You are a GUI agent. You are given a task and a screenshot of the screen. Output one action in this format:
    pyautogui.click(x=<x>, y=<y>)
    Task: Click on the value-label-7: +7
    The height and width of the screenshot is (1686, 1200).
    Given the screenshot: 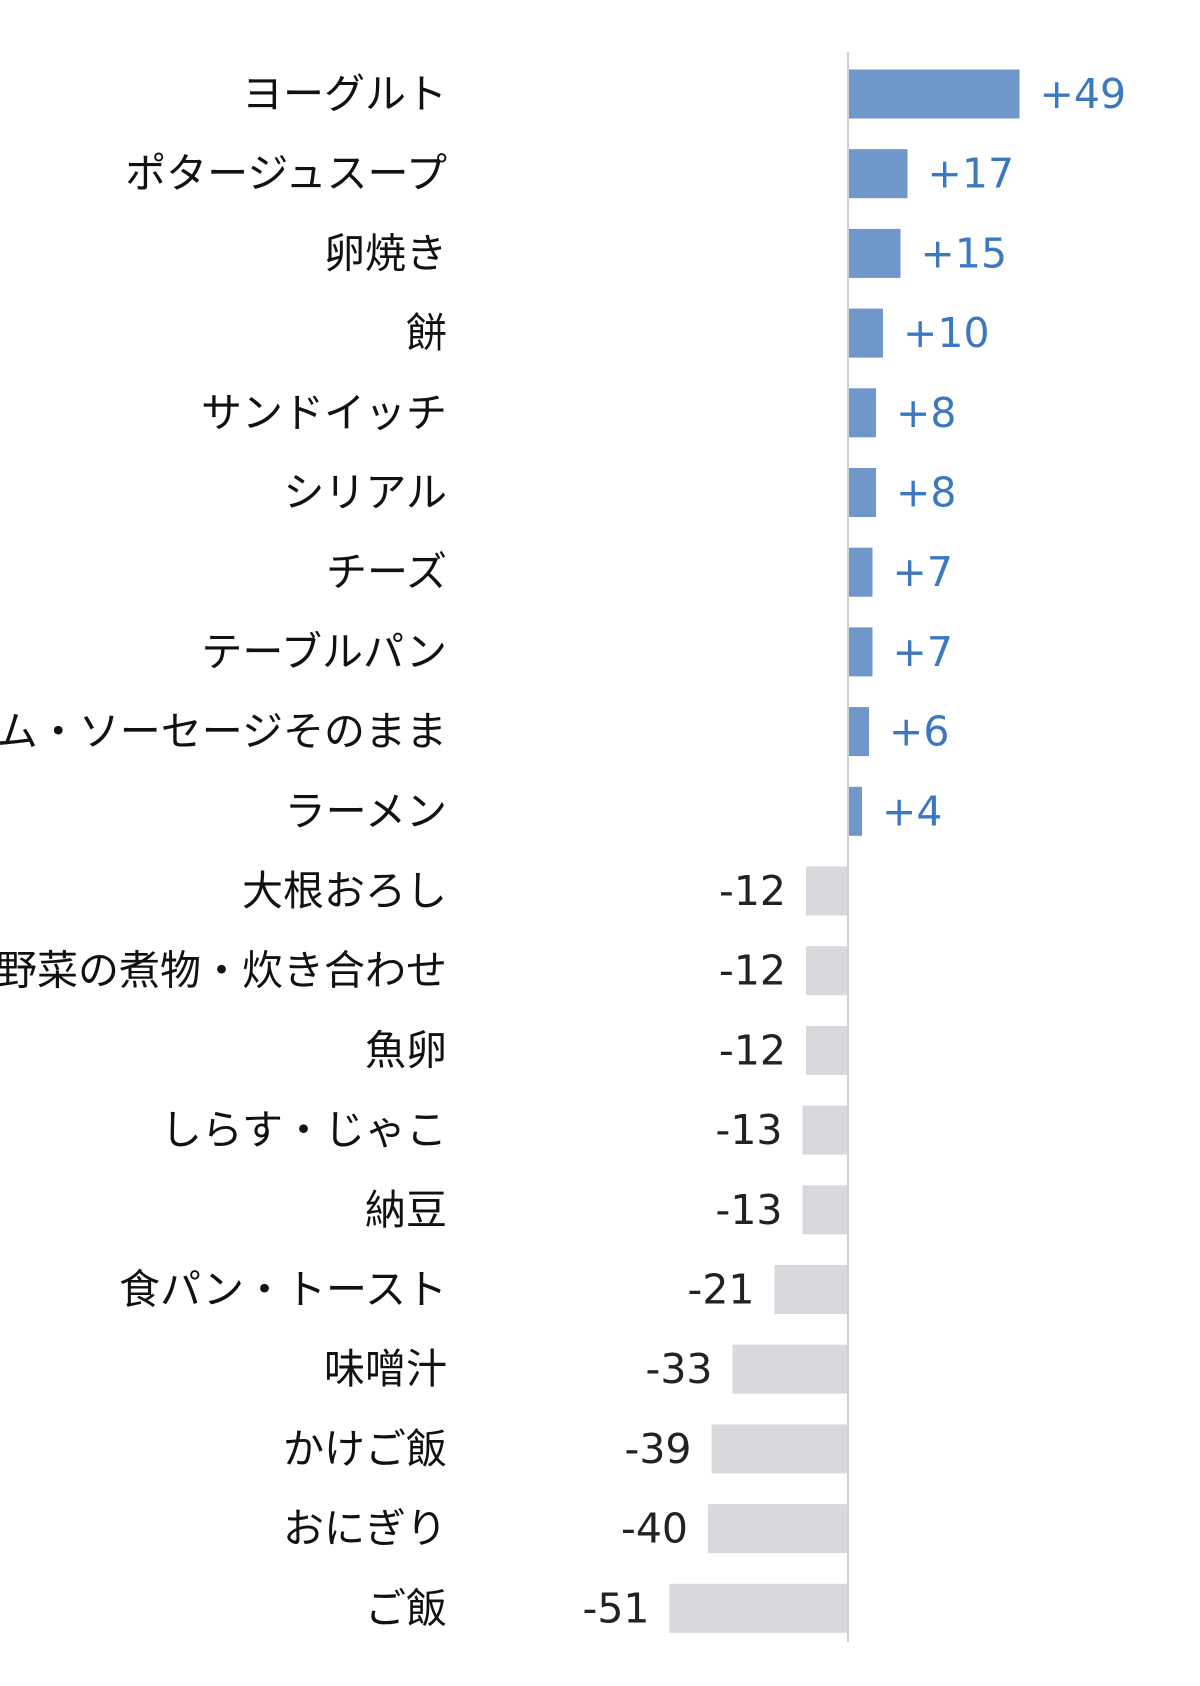 What is the action you would take?
    pyautogui.click(x=923, y=652)
    